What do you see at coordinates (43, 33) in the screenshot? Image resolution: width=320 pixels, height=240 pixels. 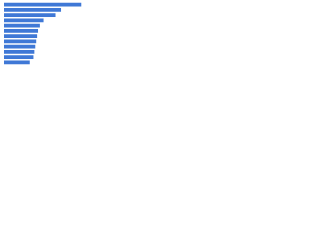 I see `chart` at bounding box center [43, 33].